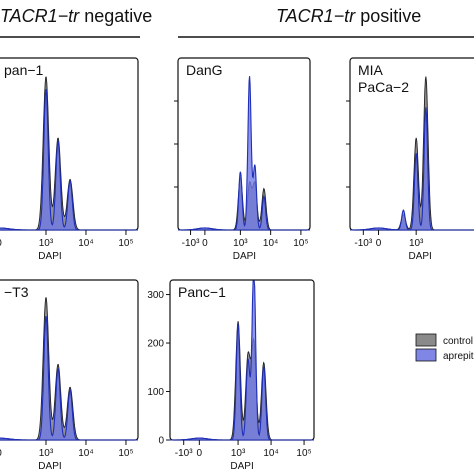  I want to click on panel-label: DanG, so click(204, 70).